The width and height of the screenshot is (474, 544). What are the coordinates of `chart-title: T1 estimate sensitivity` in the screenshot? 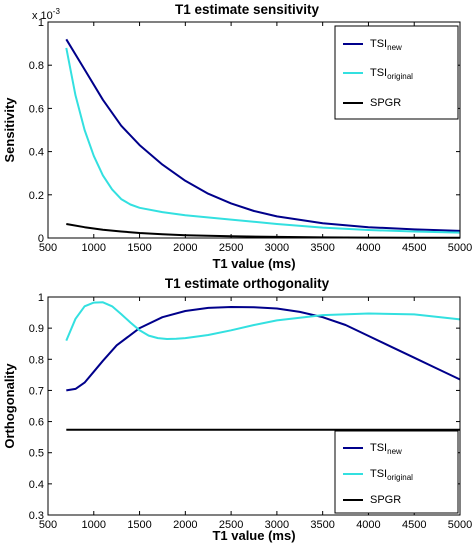 It's located at (247, 9).